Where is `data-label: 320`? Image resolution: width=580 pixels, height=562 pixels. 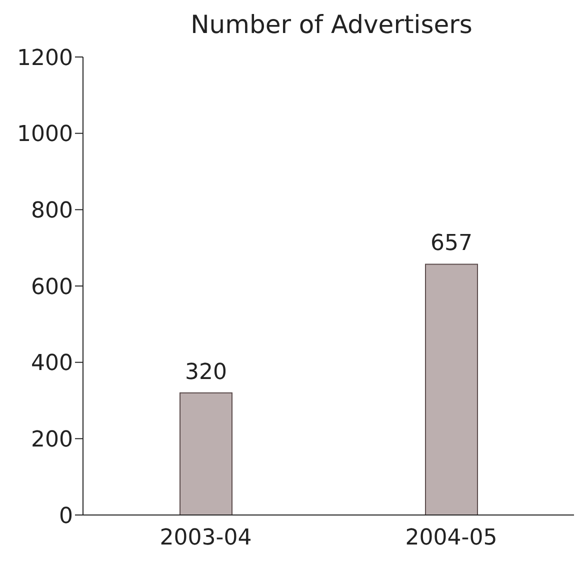 data-label: 320 is located at coordinates (206, 372).